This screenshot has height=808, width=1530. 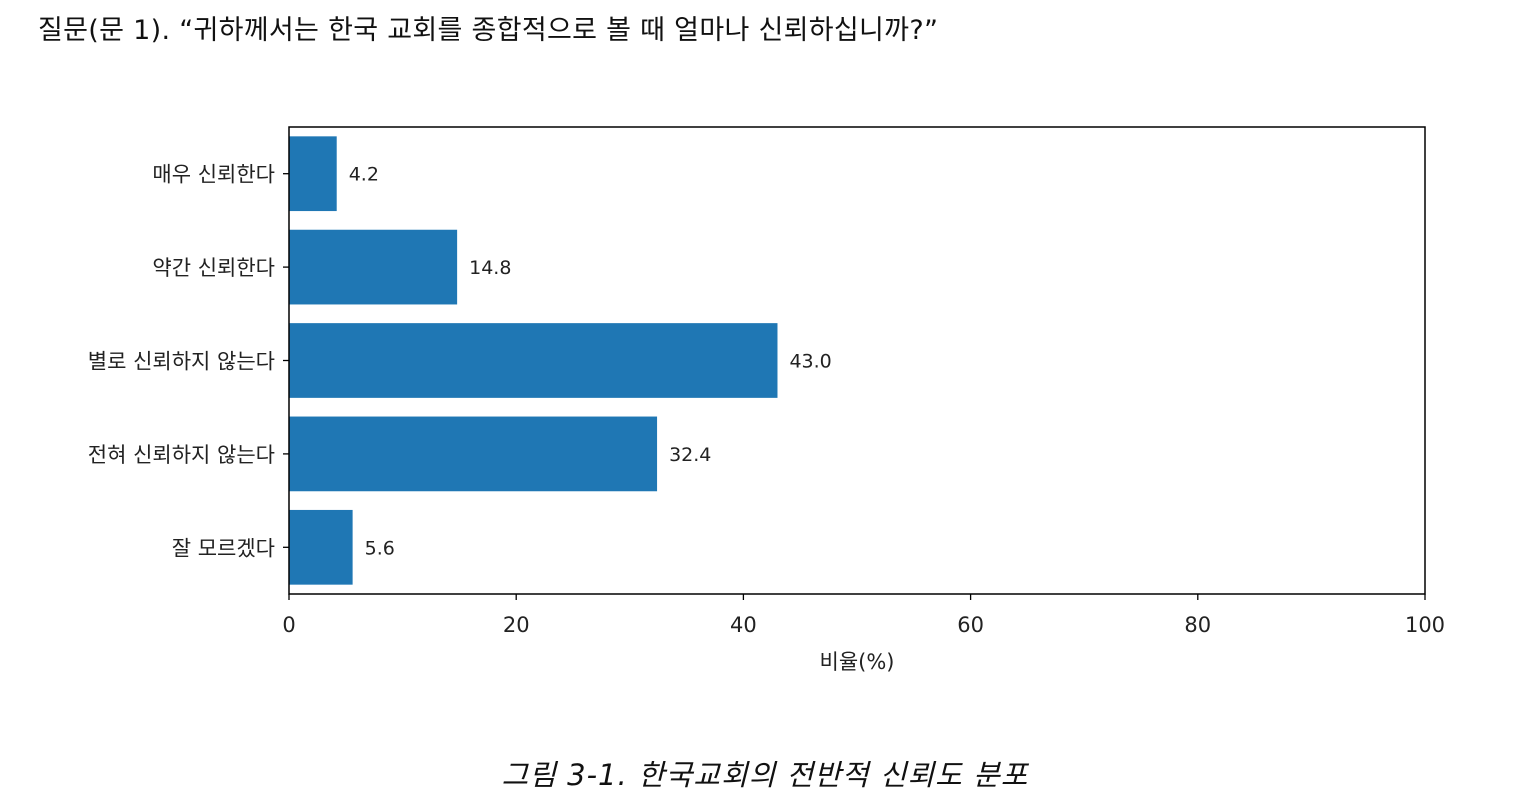 I want to click on bar-value-label: 43.0, so click(x=810, y=362).